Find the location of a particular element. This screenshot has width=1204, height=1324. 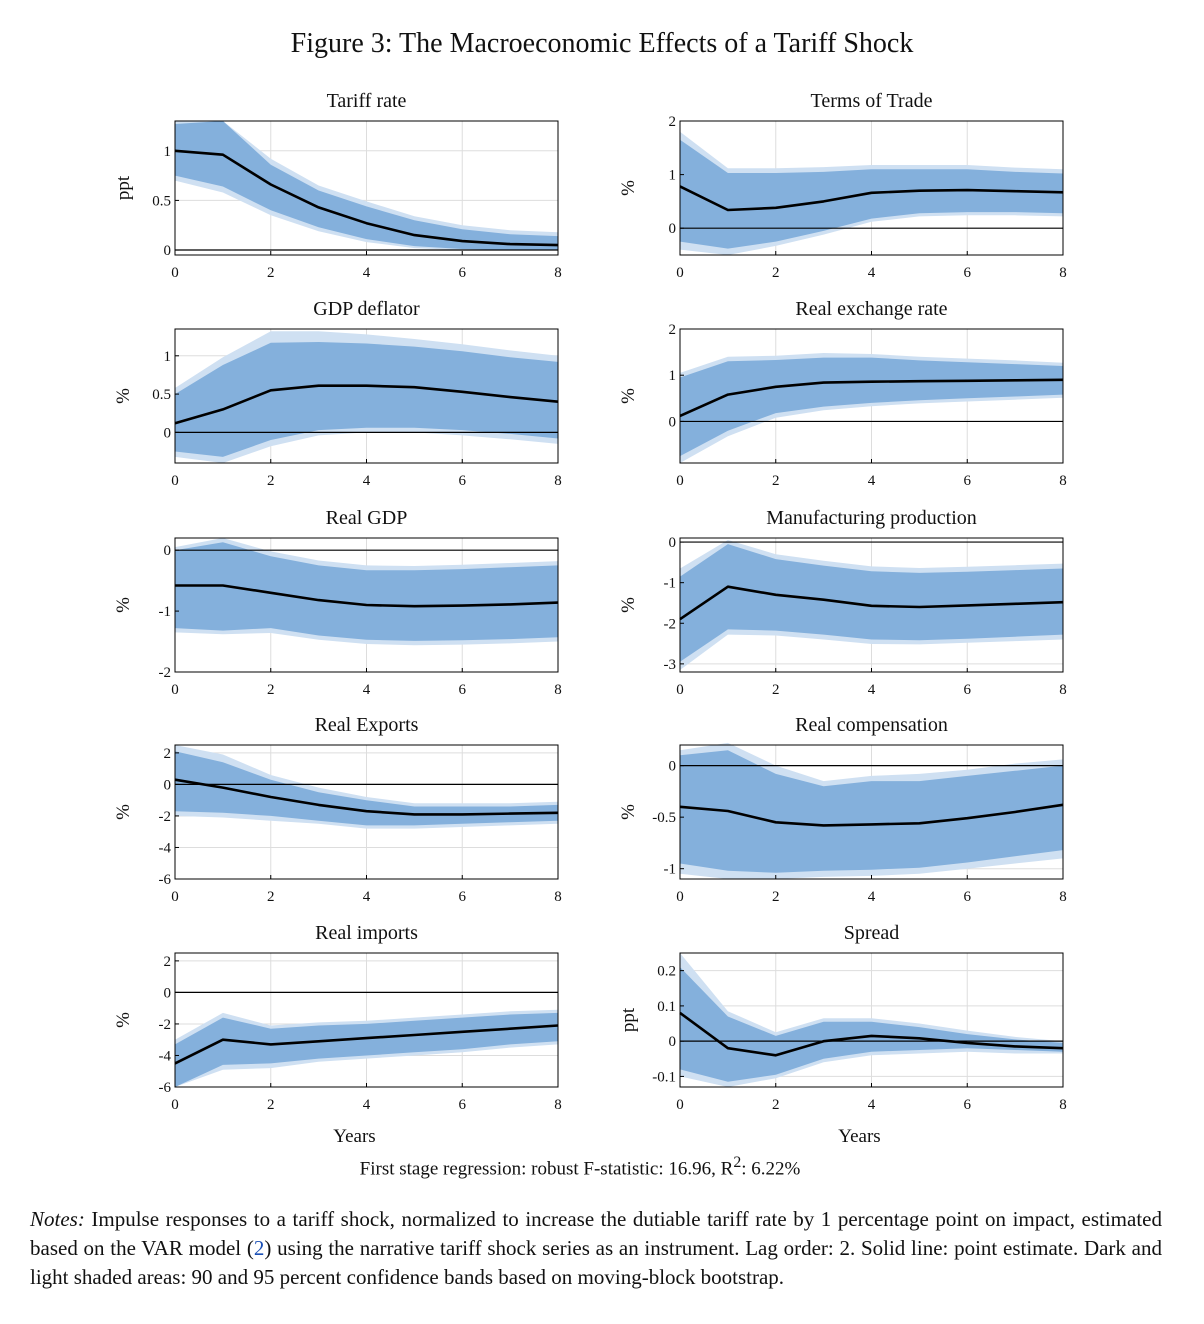

panel-4-xtick-label: 6 is located at coordinates (968, 481).